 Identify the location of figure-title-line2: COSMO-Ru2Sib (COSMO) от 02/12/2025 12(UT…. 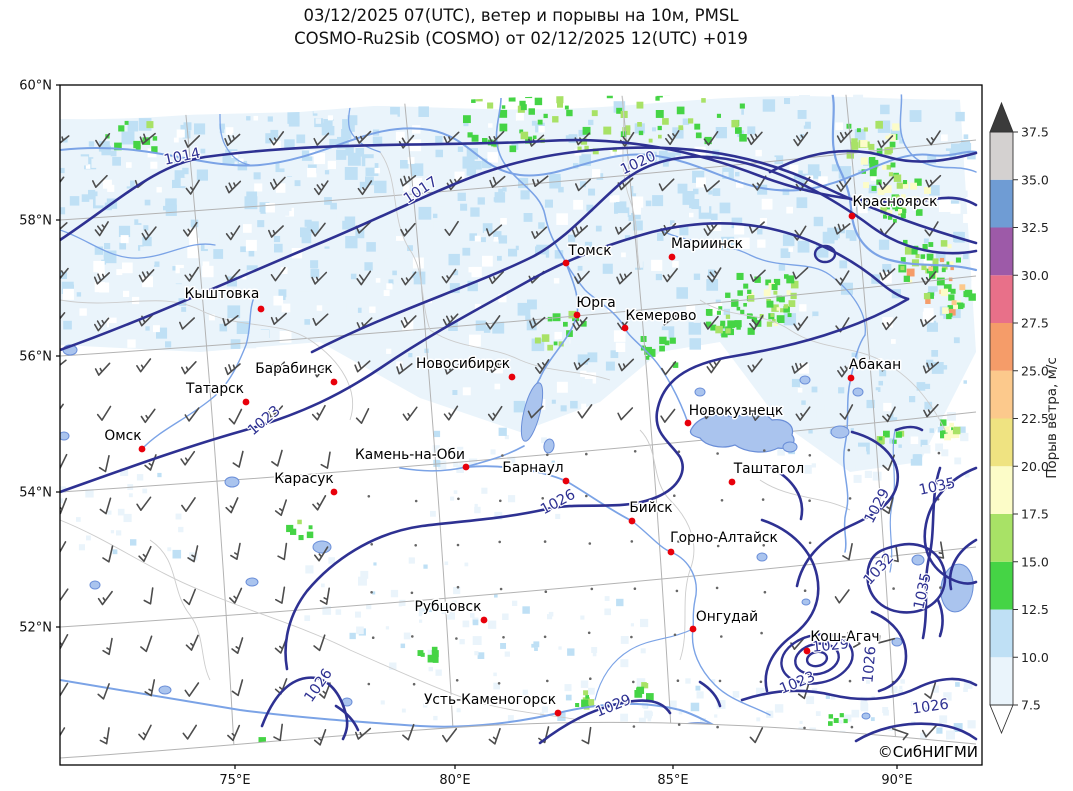
(521, 38).